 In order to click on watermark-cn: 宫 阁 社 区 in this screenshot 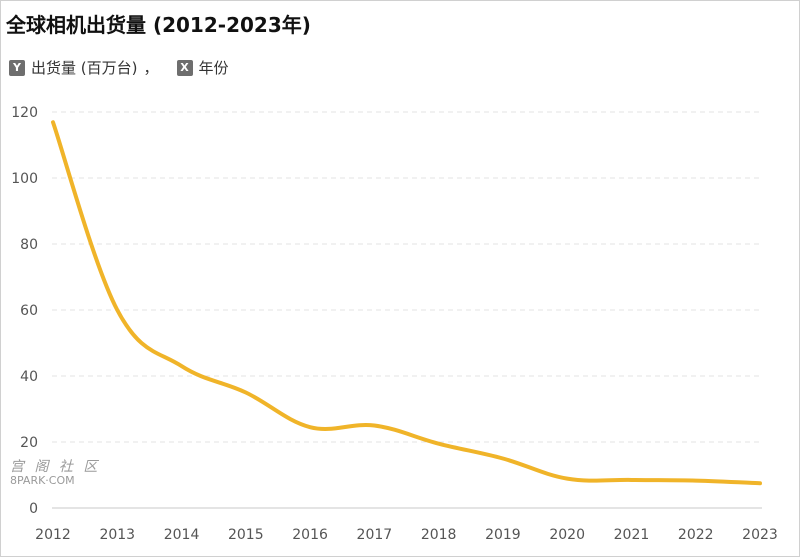, I will do `click(55, 467)`.